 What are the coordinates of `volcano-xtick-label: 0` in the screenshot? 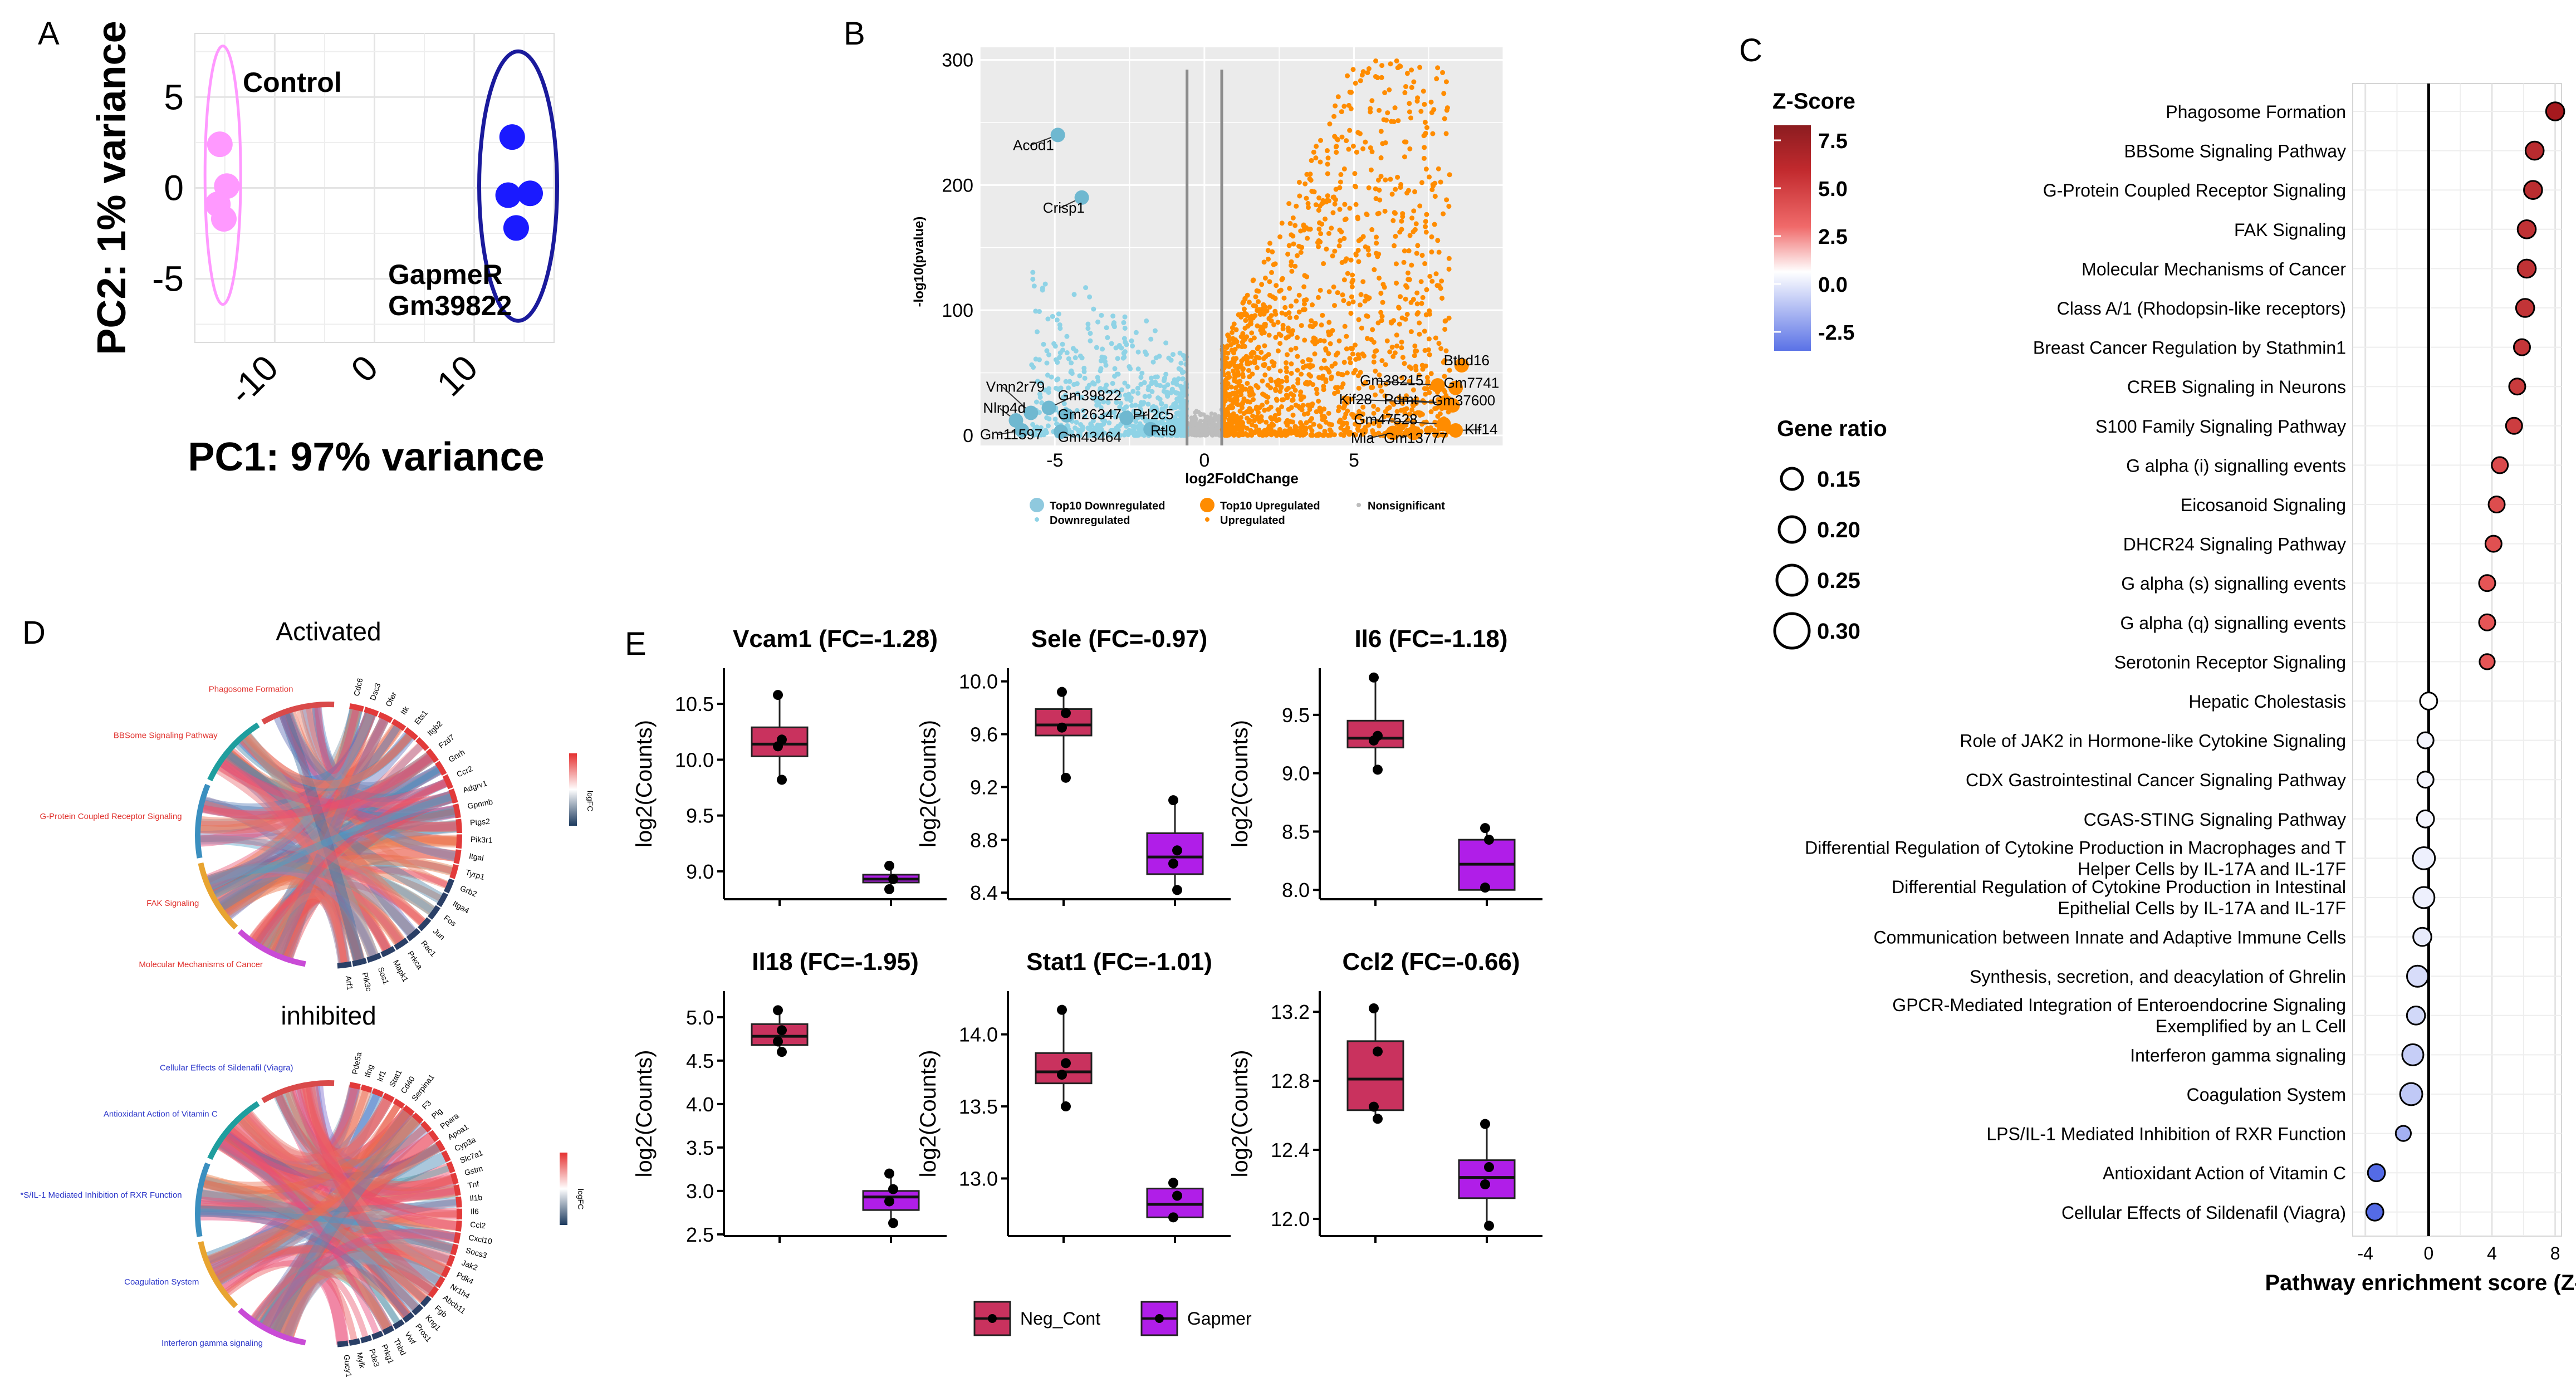 It's located at (1204, 460).